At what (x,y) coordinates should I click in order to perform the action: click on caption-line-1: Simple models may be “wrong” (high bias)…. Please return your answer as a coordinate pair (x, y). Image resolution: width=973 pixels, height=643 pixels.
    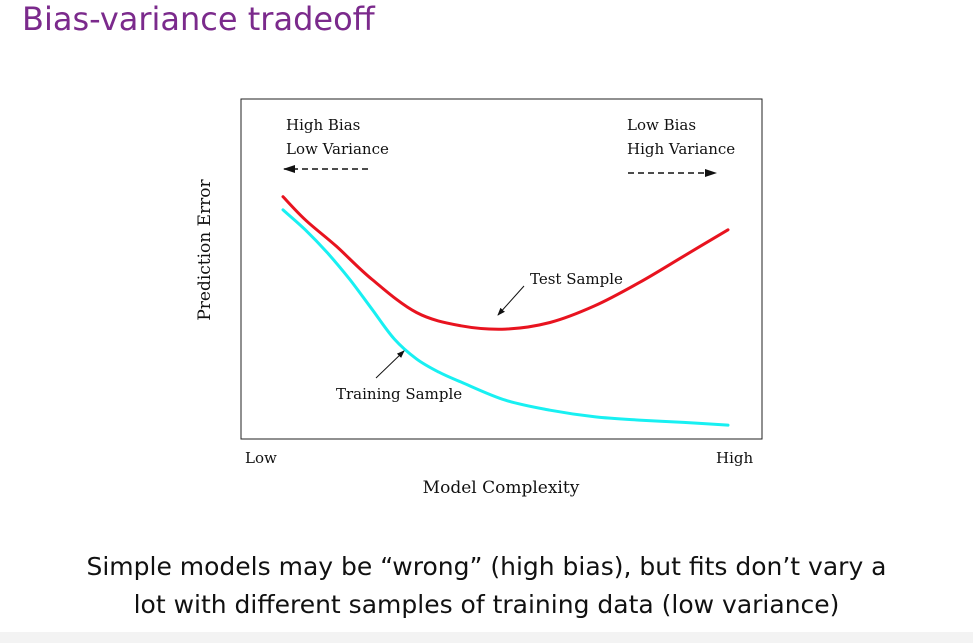
    Looking at the image, I should click on (486, 566).